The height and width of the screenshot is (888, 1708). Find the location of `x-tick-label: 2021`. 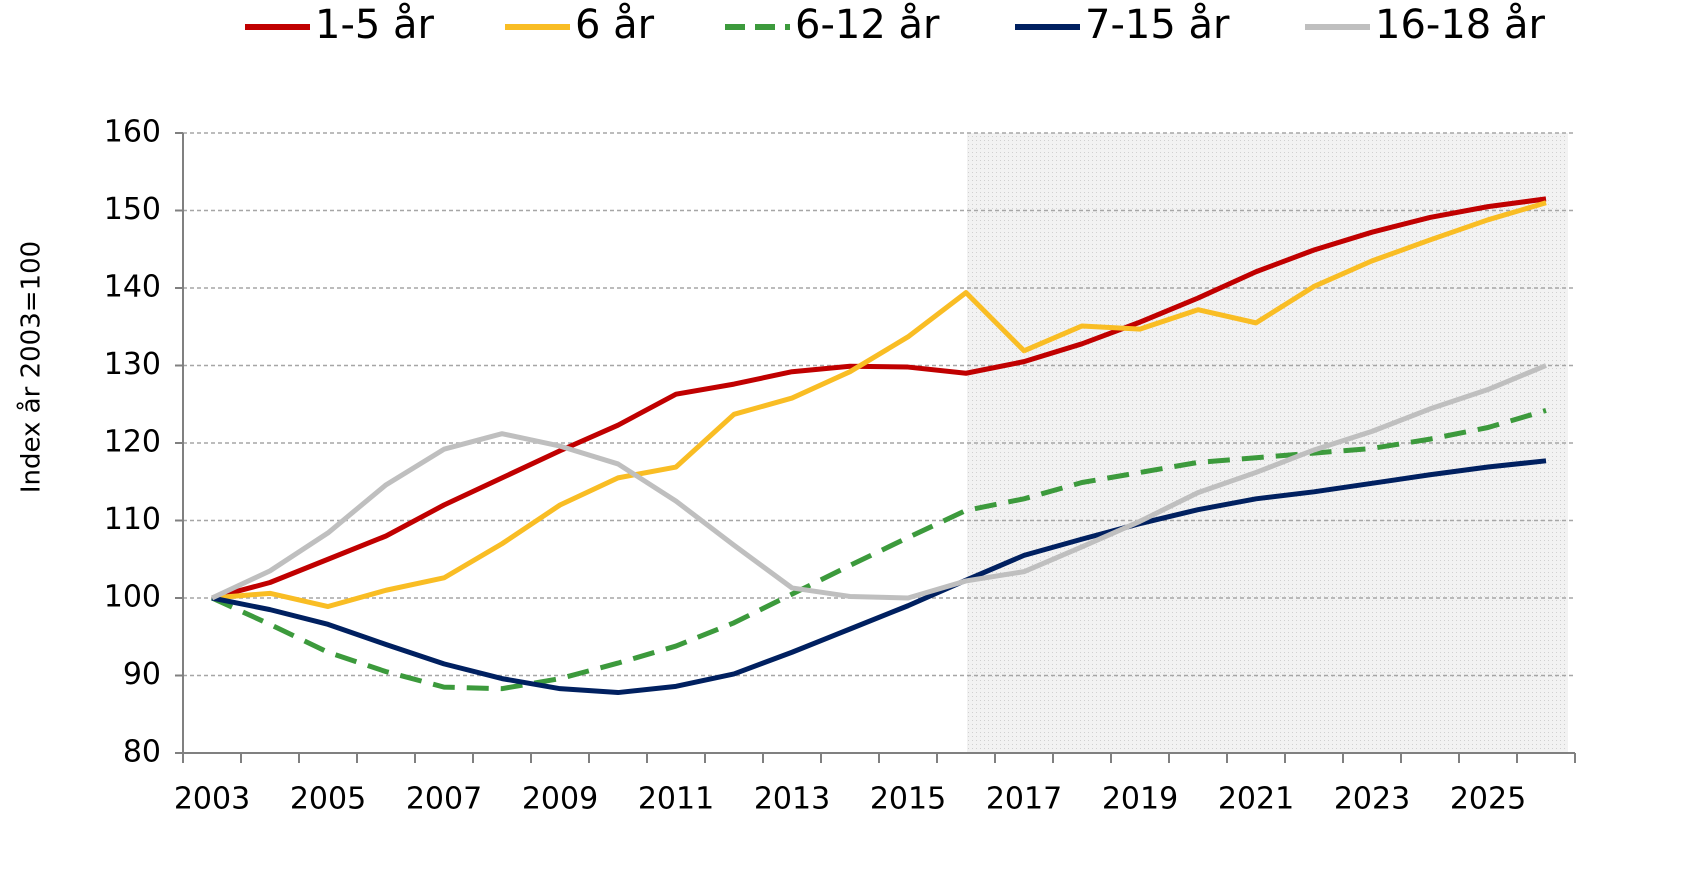

x-tick-label: 2021 is located at coordinates (1256, 799).